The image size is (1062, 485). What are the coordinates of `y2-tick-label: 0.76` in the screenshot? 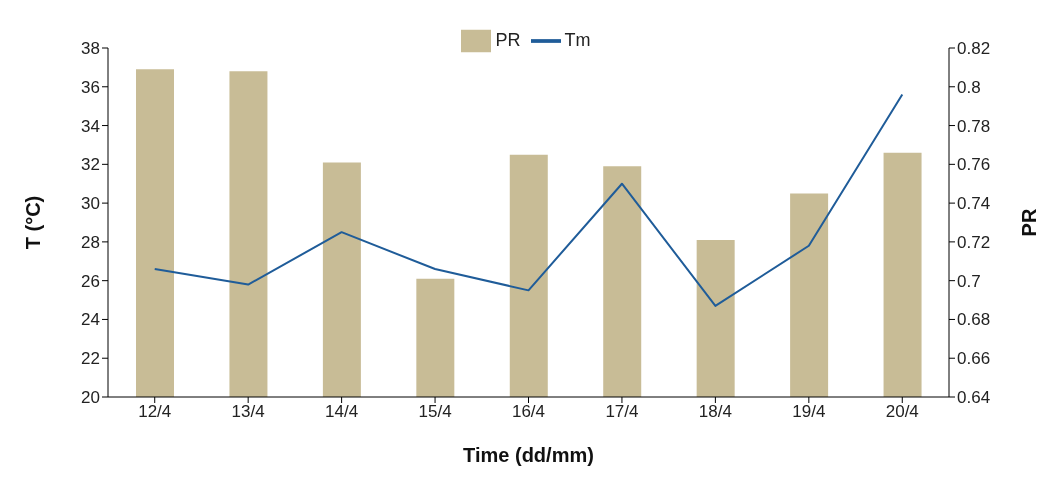 It's located at (974, 165).